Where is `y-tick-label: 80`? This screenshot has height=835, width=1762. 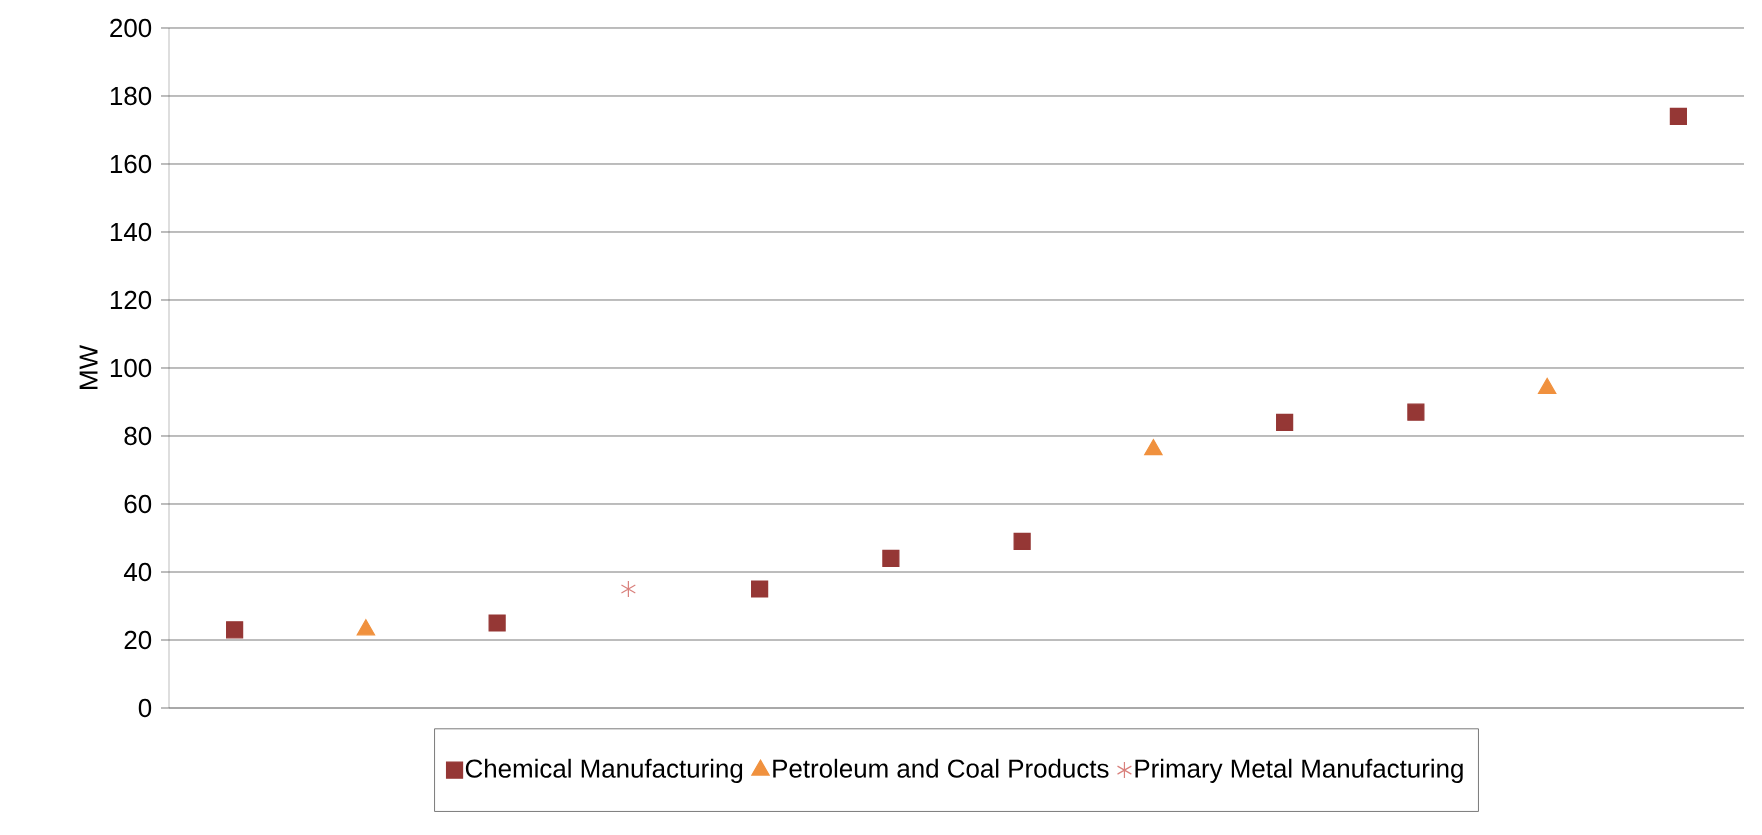
y-tick-label: 80 is located at coordinates (138, 436).